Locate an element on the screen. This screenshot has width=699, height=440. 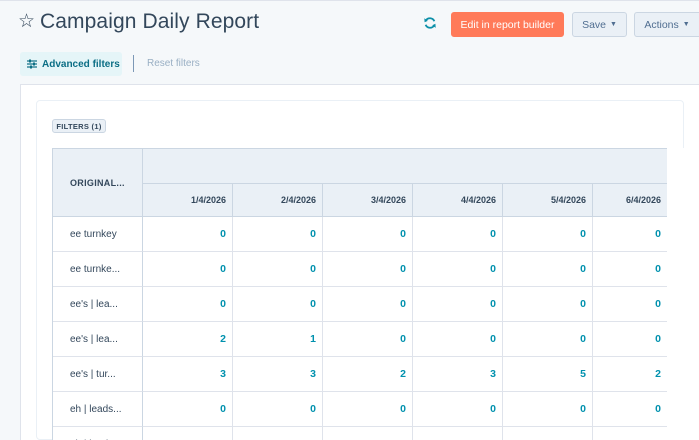
column-header-date: 3/4/2026 is located at coordinates (368, 200).